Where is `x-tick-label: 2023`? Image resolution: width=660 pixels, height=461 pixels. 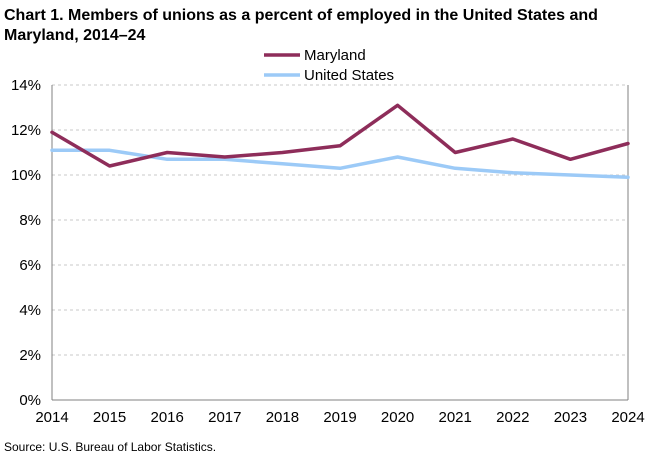 x-tick-label: 2023 is located at coordinates (570, 417).